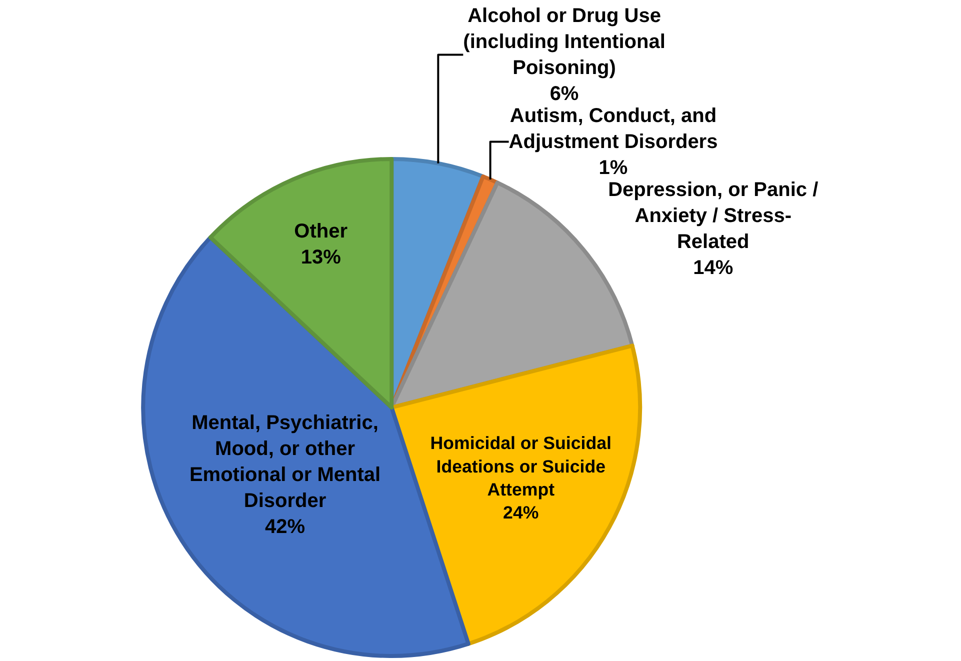 Image resolution: width=961 pixels, height=661 pixels. I want to click on data-label: 13%, so click(321, 257).